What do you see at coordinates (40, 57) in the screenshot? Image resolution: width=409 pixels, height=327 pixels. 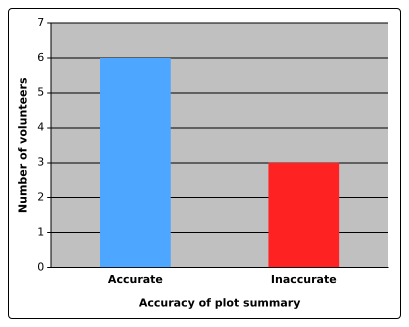 I see `y-tick-label: 6` at bounding box center [40, 57].